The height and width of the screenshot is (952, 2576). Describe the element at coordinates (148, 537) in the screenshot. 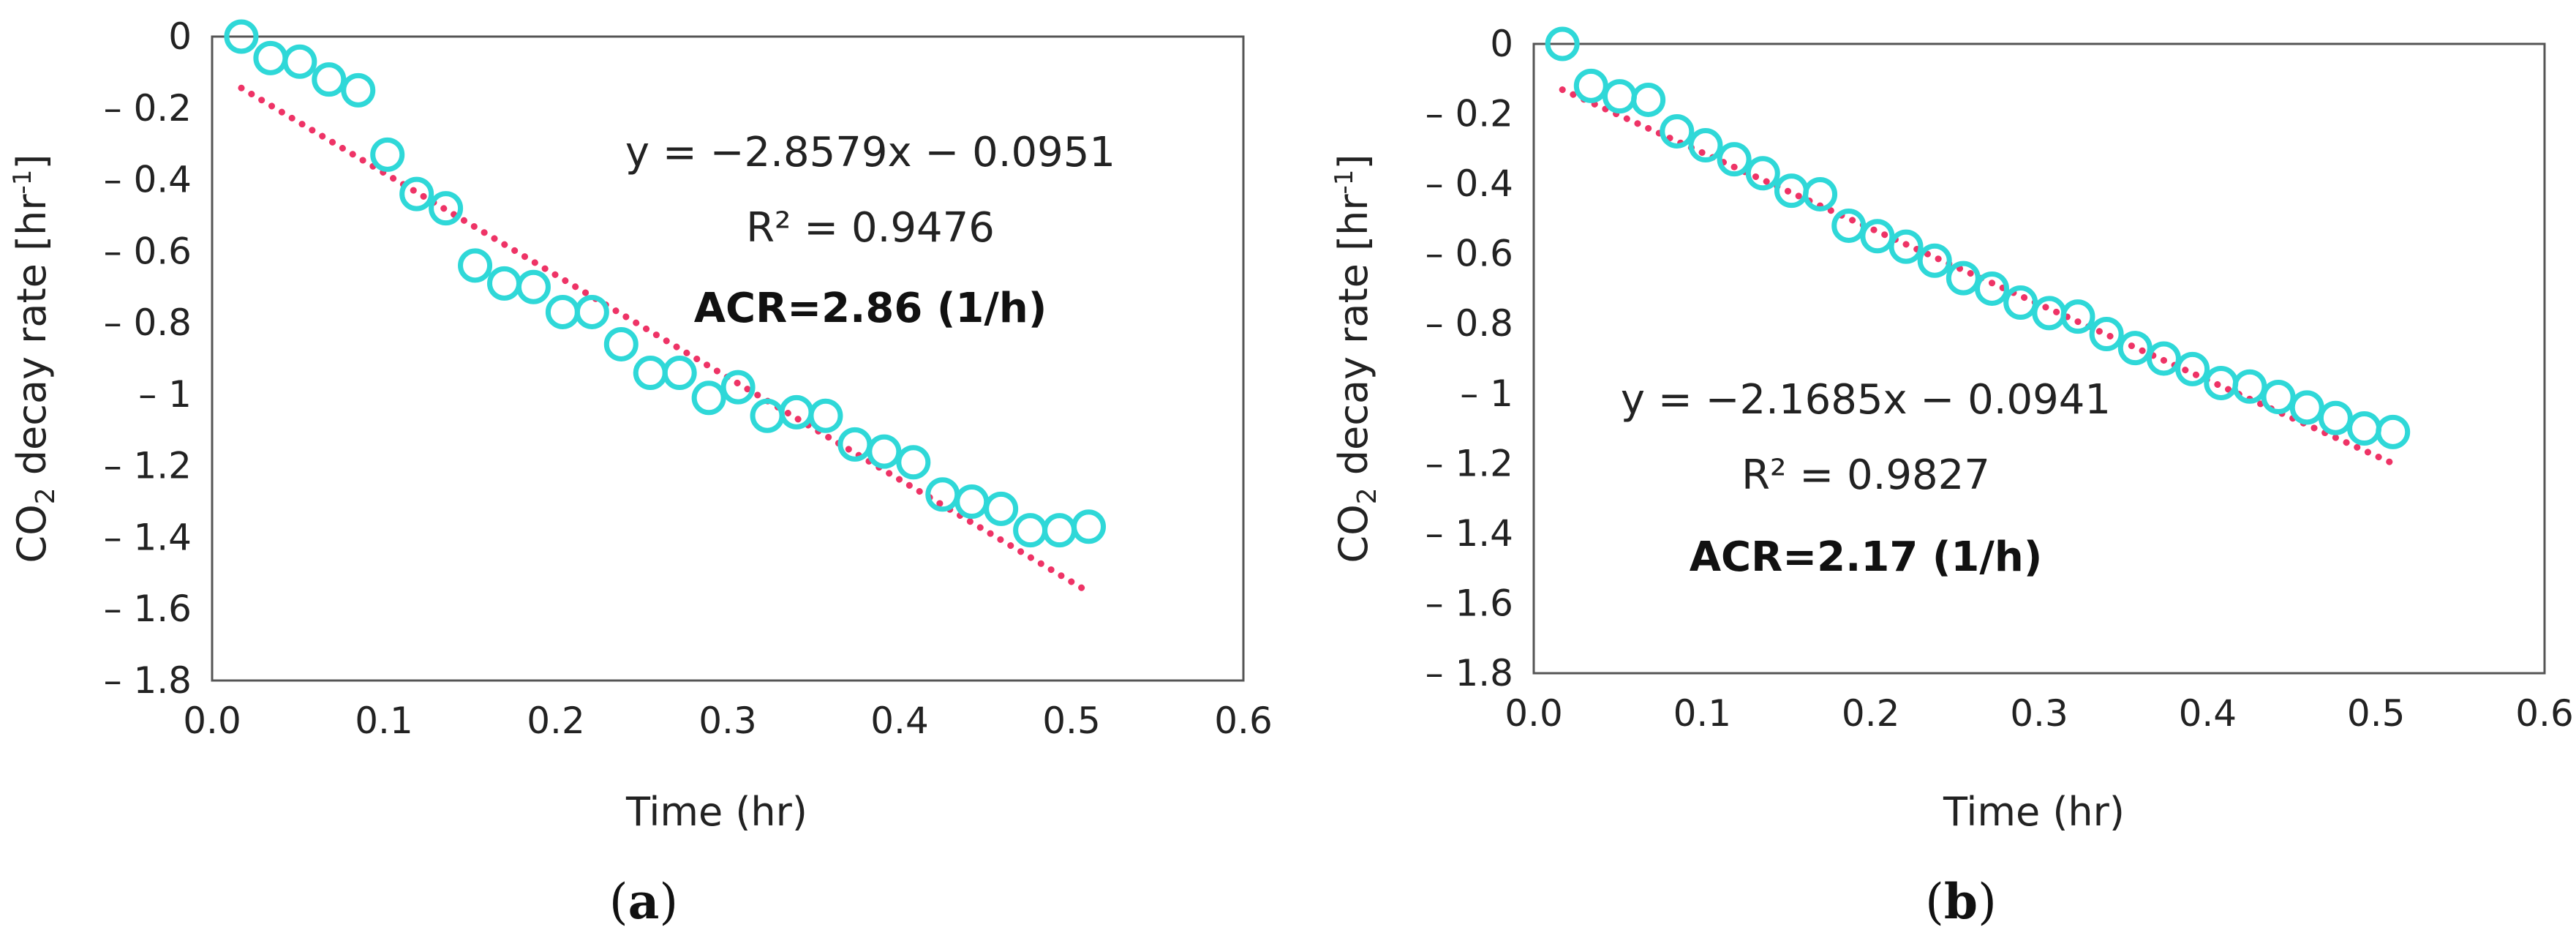

I see `y-tick-label: – 1.4` at that location.